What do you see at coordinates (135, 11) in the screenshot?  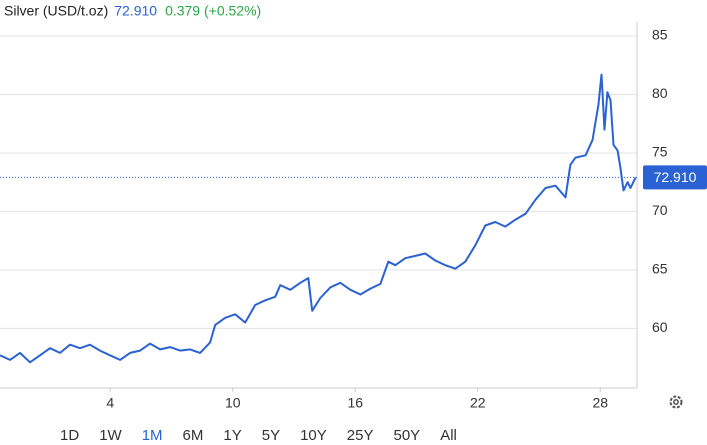 I see `header-price: 72.910` at bounding box center [135, 11].